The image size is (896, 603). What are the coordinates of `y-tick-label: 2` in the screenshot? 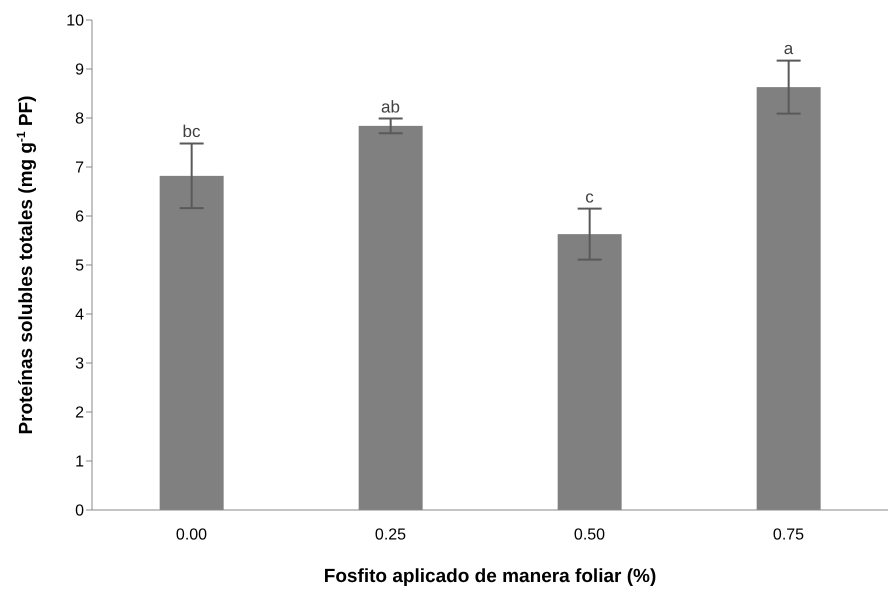 It's located at (79, 413).